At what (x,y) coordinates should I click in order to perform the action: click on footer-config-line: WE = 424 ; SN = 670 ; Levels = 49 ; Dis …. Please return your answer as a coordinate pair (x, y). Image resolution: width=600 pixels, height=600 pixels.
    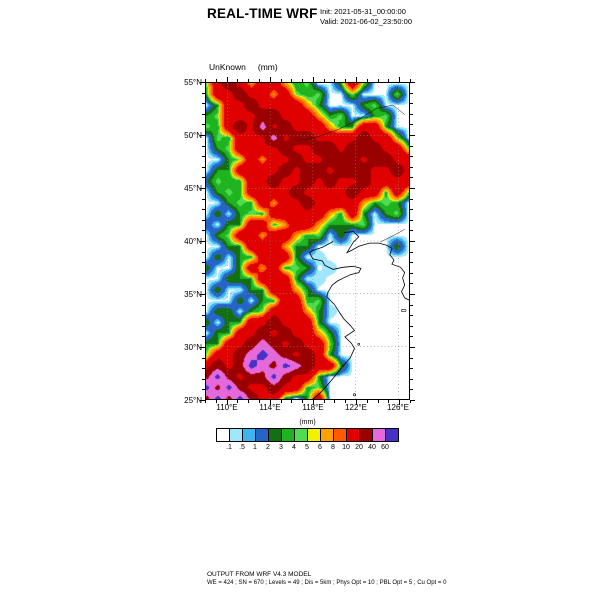
    Looking at the image, I should click on (327, 583).